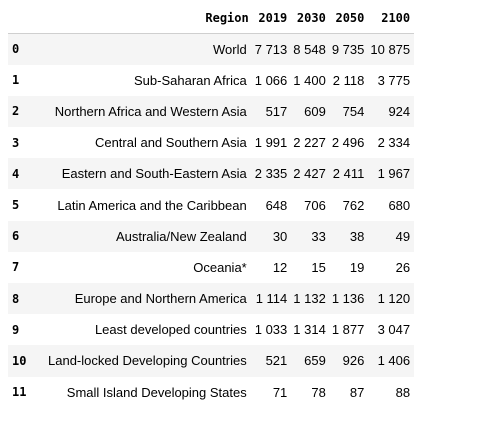 Image resolution: width=484 pixels, height=422 pixels. I want to click on value-2050-cell: 2 118, so click(348, 80).